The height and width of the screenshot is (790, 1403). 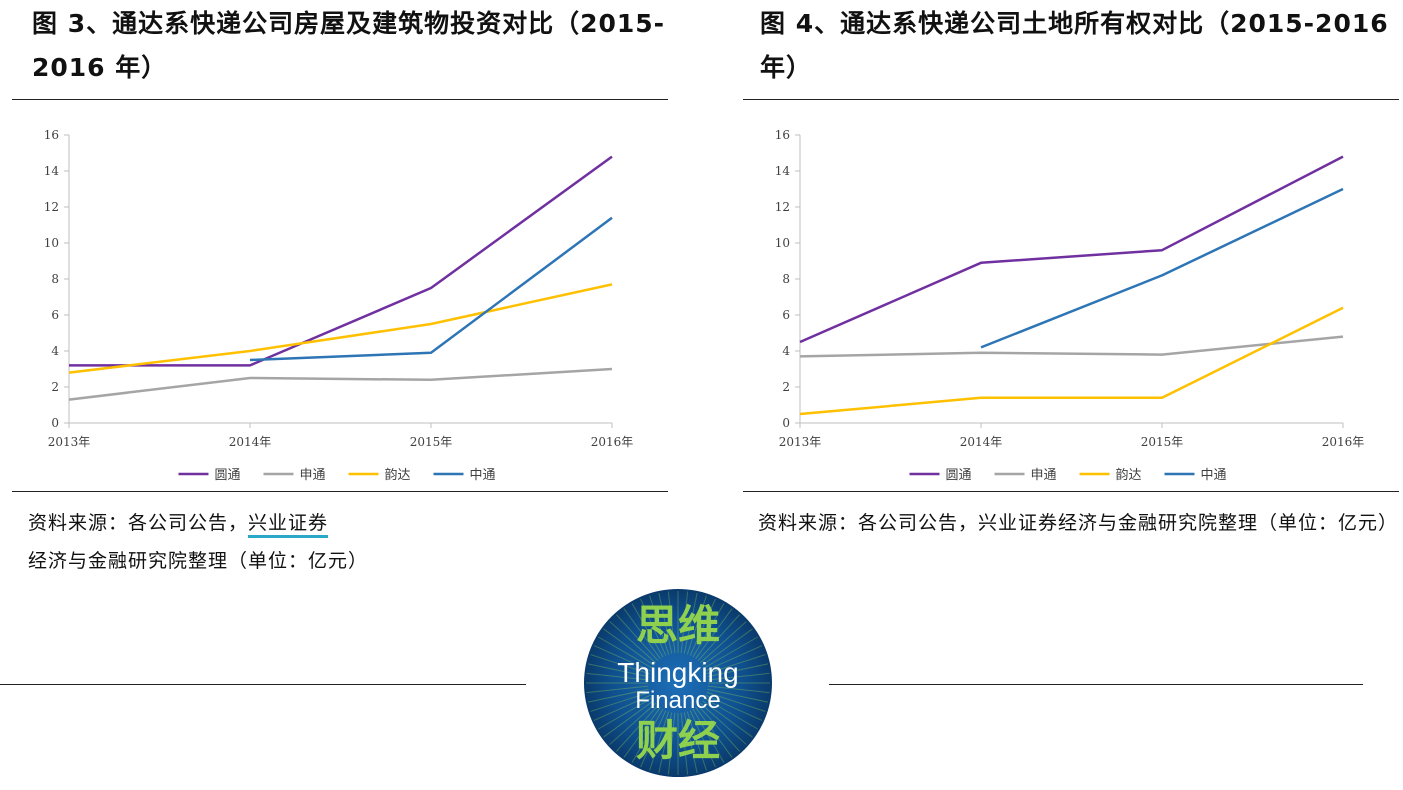 What do you see at coordinates (786, 351) in the screenshot?
I see `right-y-tick-label: 4` at bounding box center [786, 351].